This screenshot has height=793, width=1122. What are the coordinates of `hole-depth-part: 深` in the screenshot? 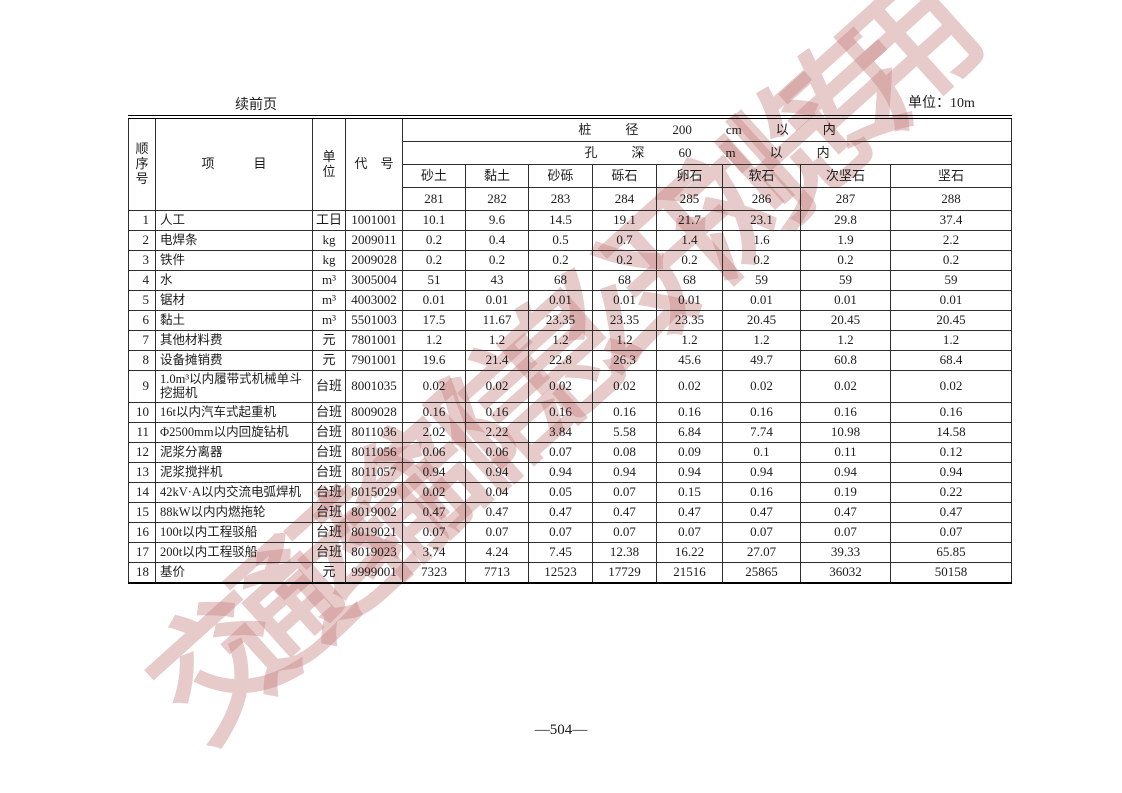 It's located at (638, 152).